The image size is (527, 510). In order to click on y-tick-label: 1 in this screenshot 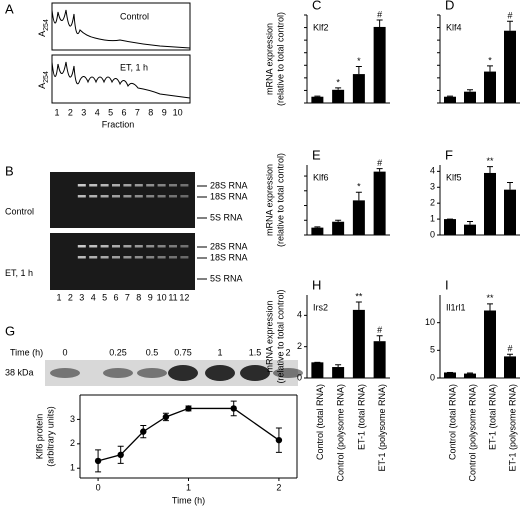, I will do `click(72, 468)`.